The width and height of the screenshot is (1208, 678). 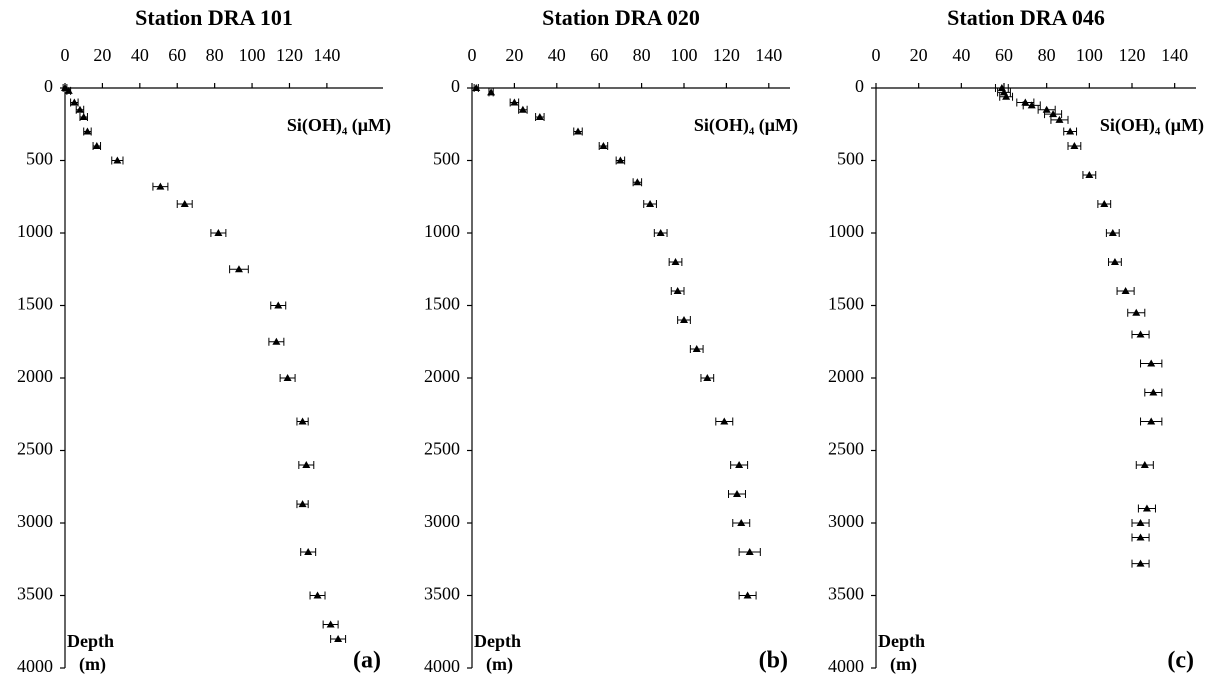 What do you see at coordinates (367, 661) in the screenshot?
I see `panel-label: (a)` at bounding box center [367, 661].